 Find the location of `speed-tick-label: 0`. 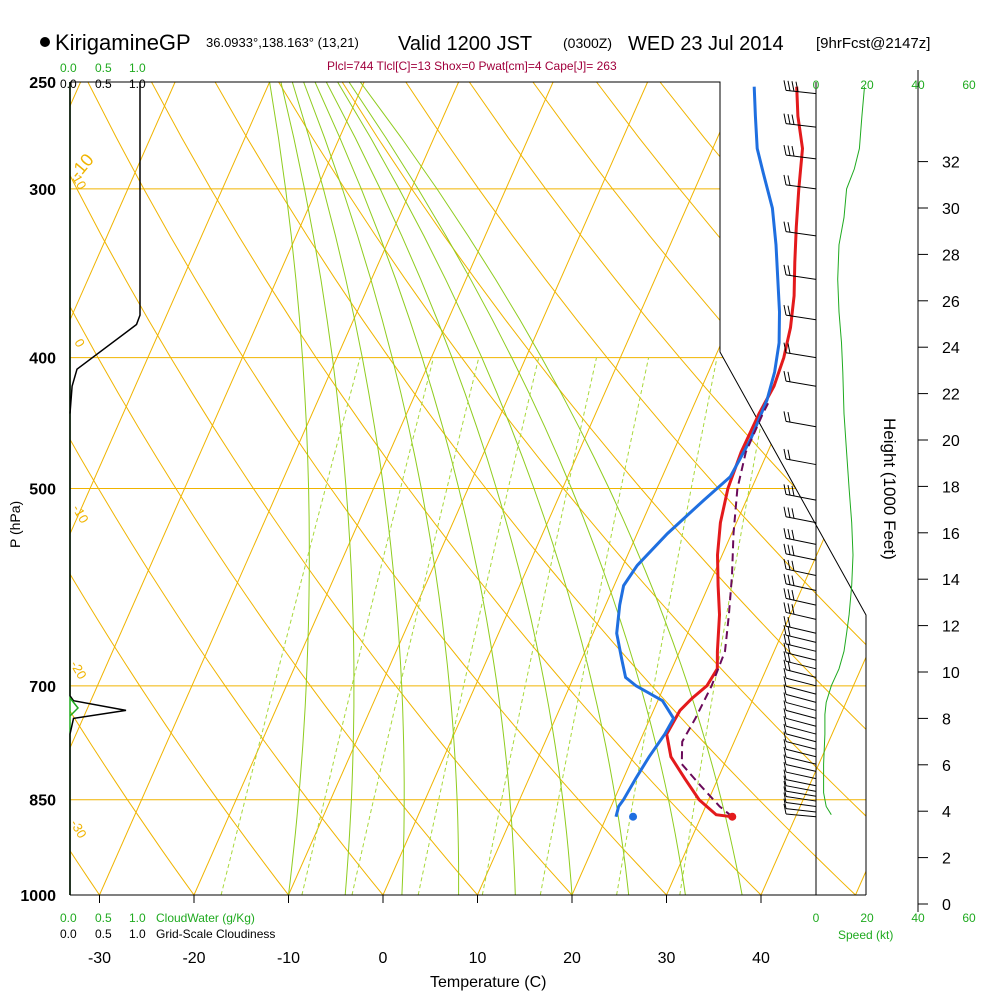

speed-tick-label: 0 is located at coordinates (816, 85).